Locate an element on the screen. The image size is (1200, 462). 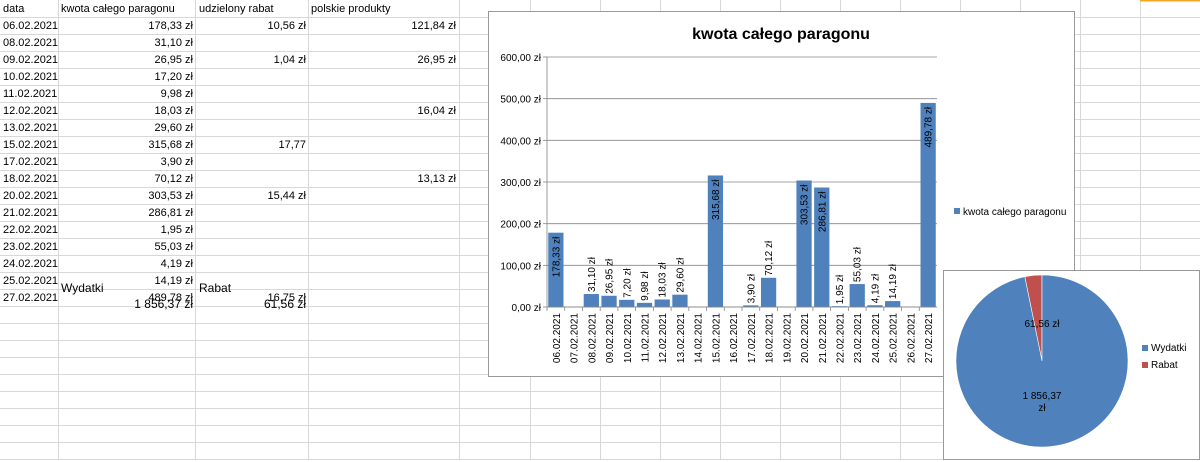
cell-amount: 31,10 zł is located at coordinates (173, 43).